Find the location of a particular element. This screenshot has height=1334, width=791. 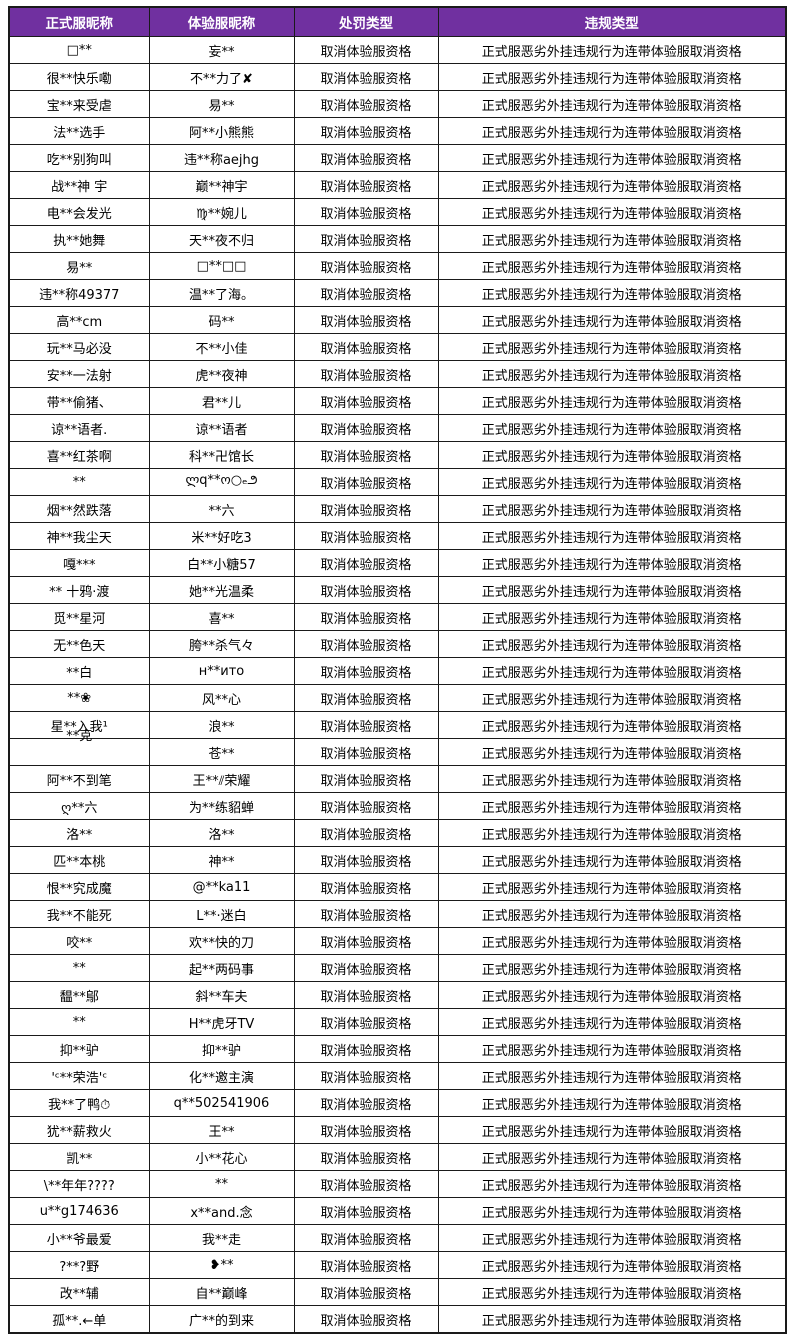

table-row: 改**辅 自**巅峰 取消体验服资格 正式服恶劣外挂违规行为连带体验服取消资格 is located at coordinates (397, 1292).